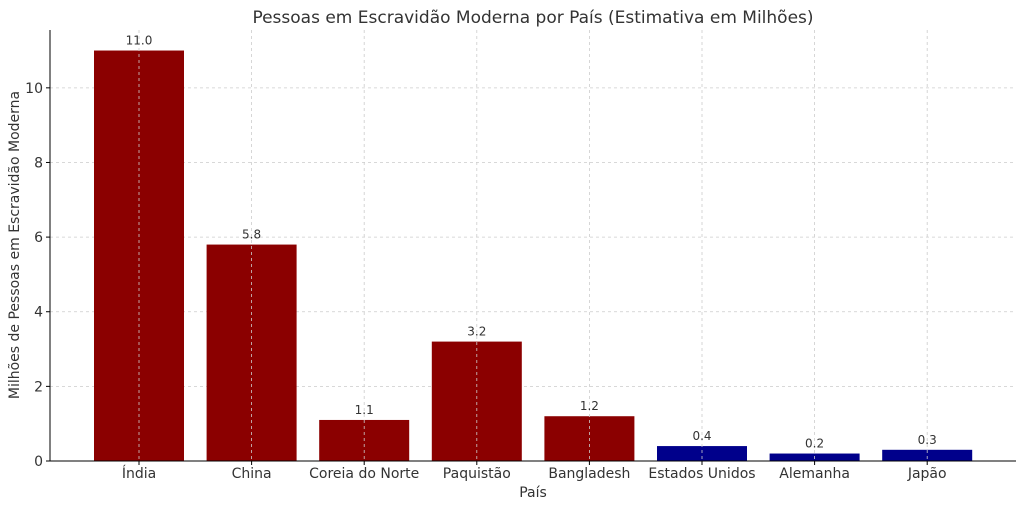 This screenshot has height=508, width=1024. What do you see at coordinates (927, 474) in the screenshot?
I see `x-tick-label: Japão` at bounding box center [927, 474].